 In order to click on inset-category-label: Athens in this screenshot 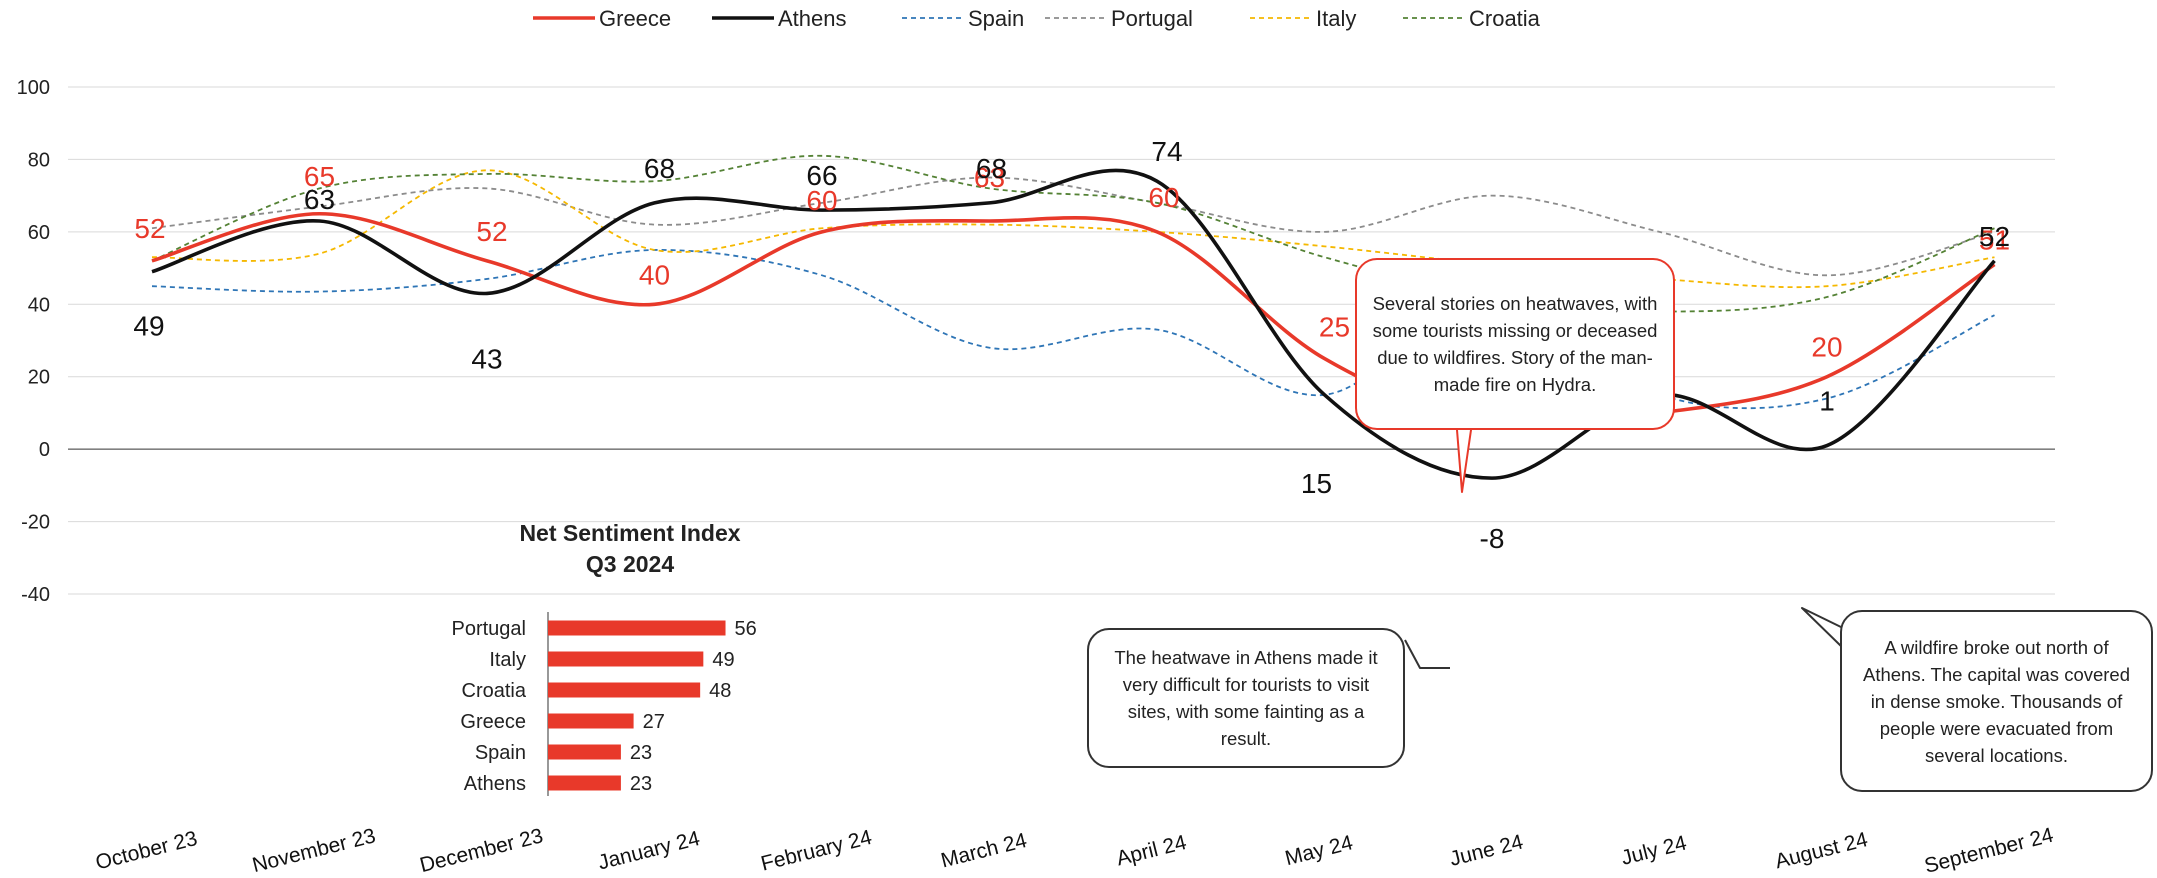, I will do `click(495, 784)`.